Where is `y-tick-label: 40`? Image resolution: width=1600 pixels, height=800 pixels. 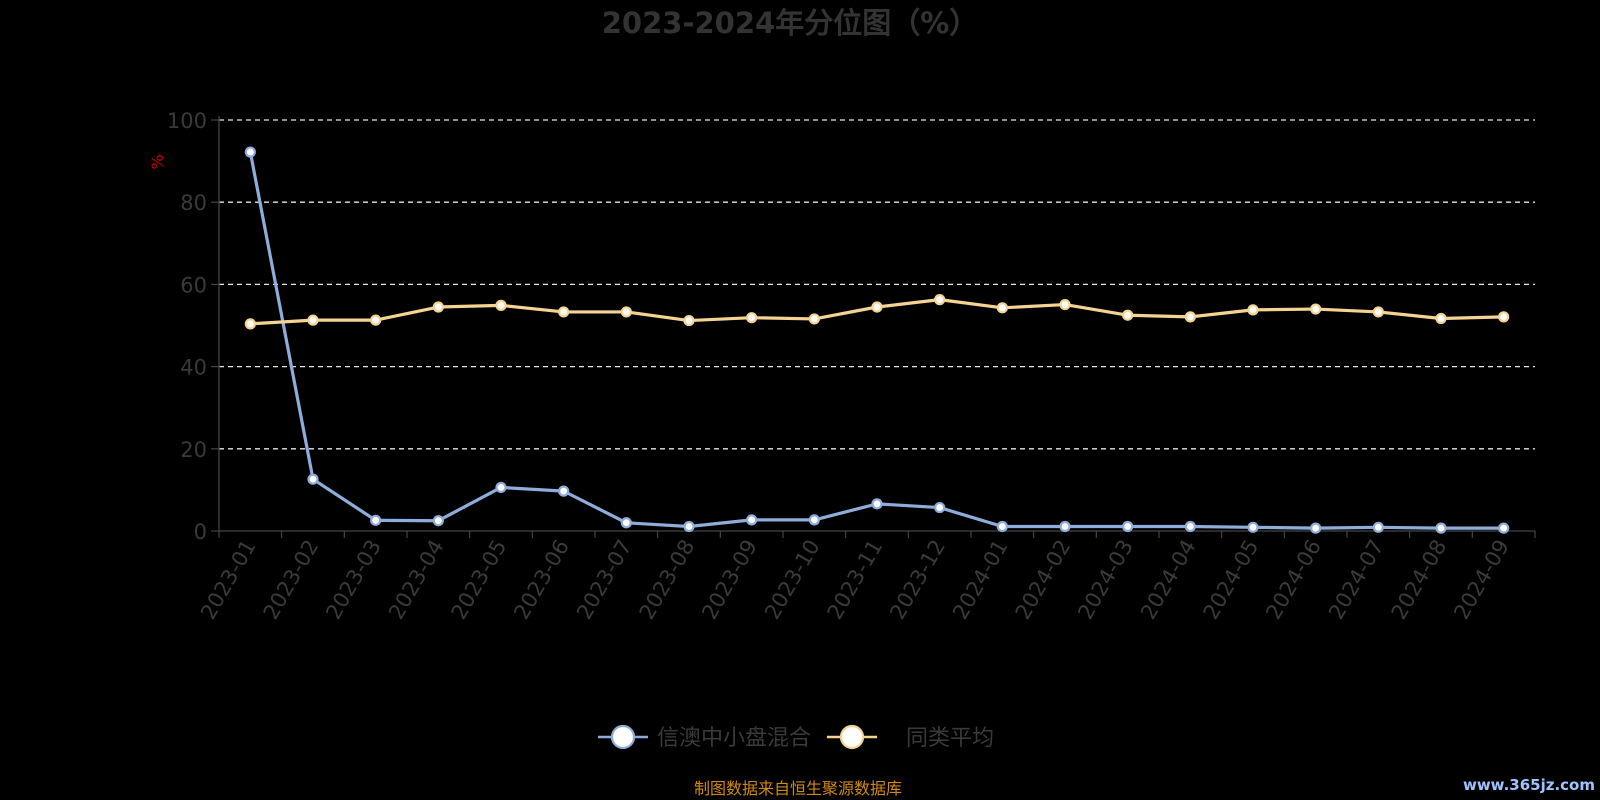 y-tick-label: 40 is located at coordinates (193, 368).